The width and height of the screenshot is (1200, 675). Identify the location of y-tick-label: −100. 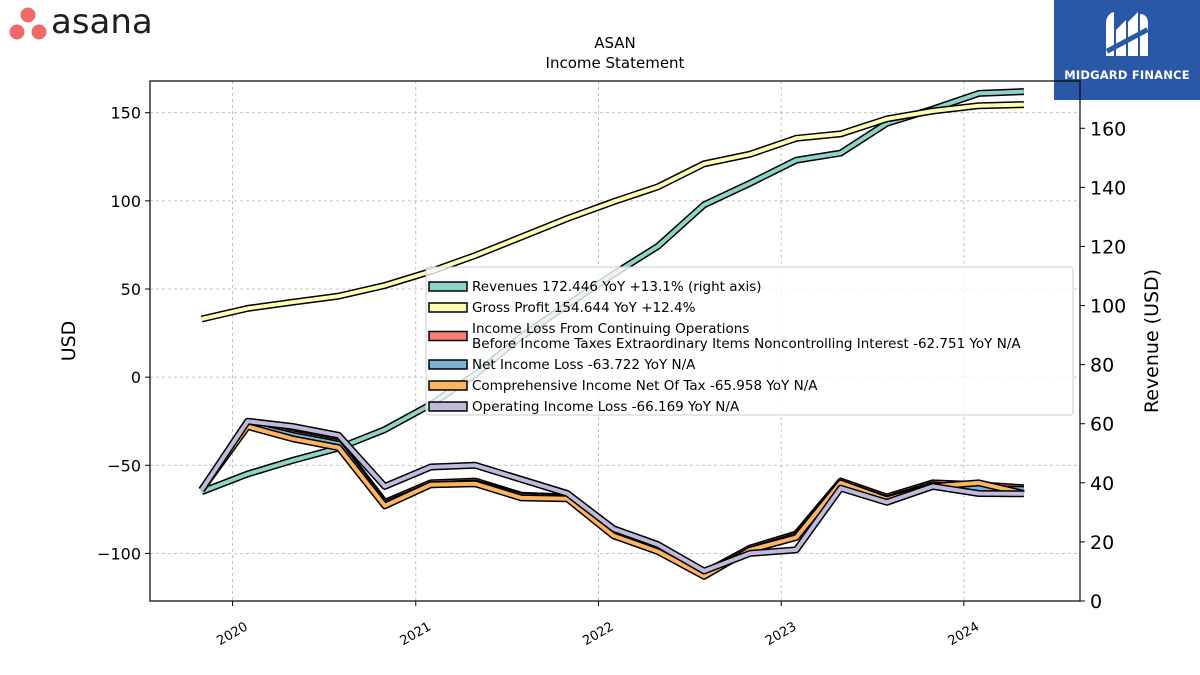
(119, 553).